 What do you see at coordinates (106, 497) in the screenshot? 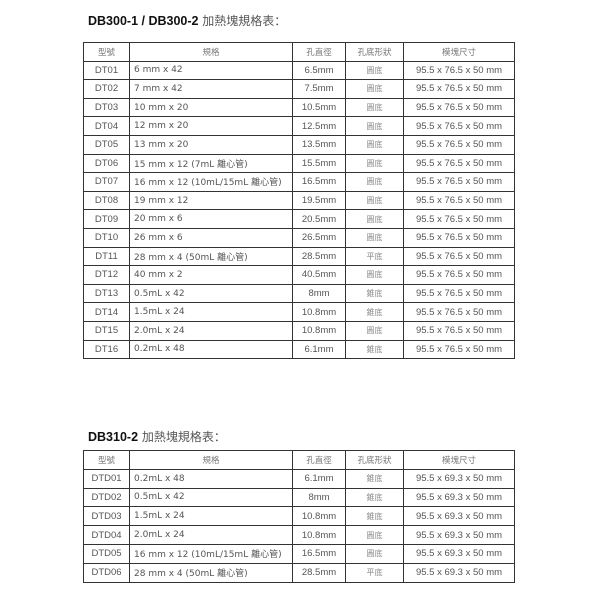
I see `cell-model: DTD02` at bounding box center [106, 497].